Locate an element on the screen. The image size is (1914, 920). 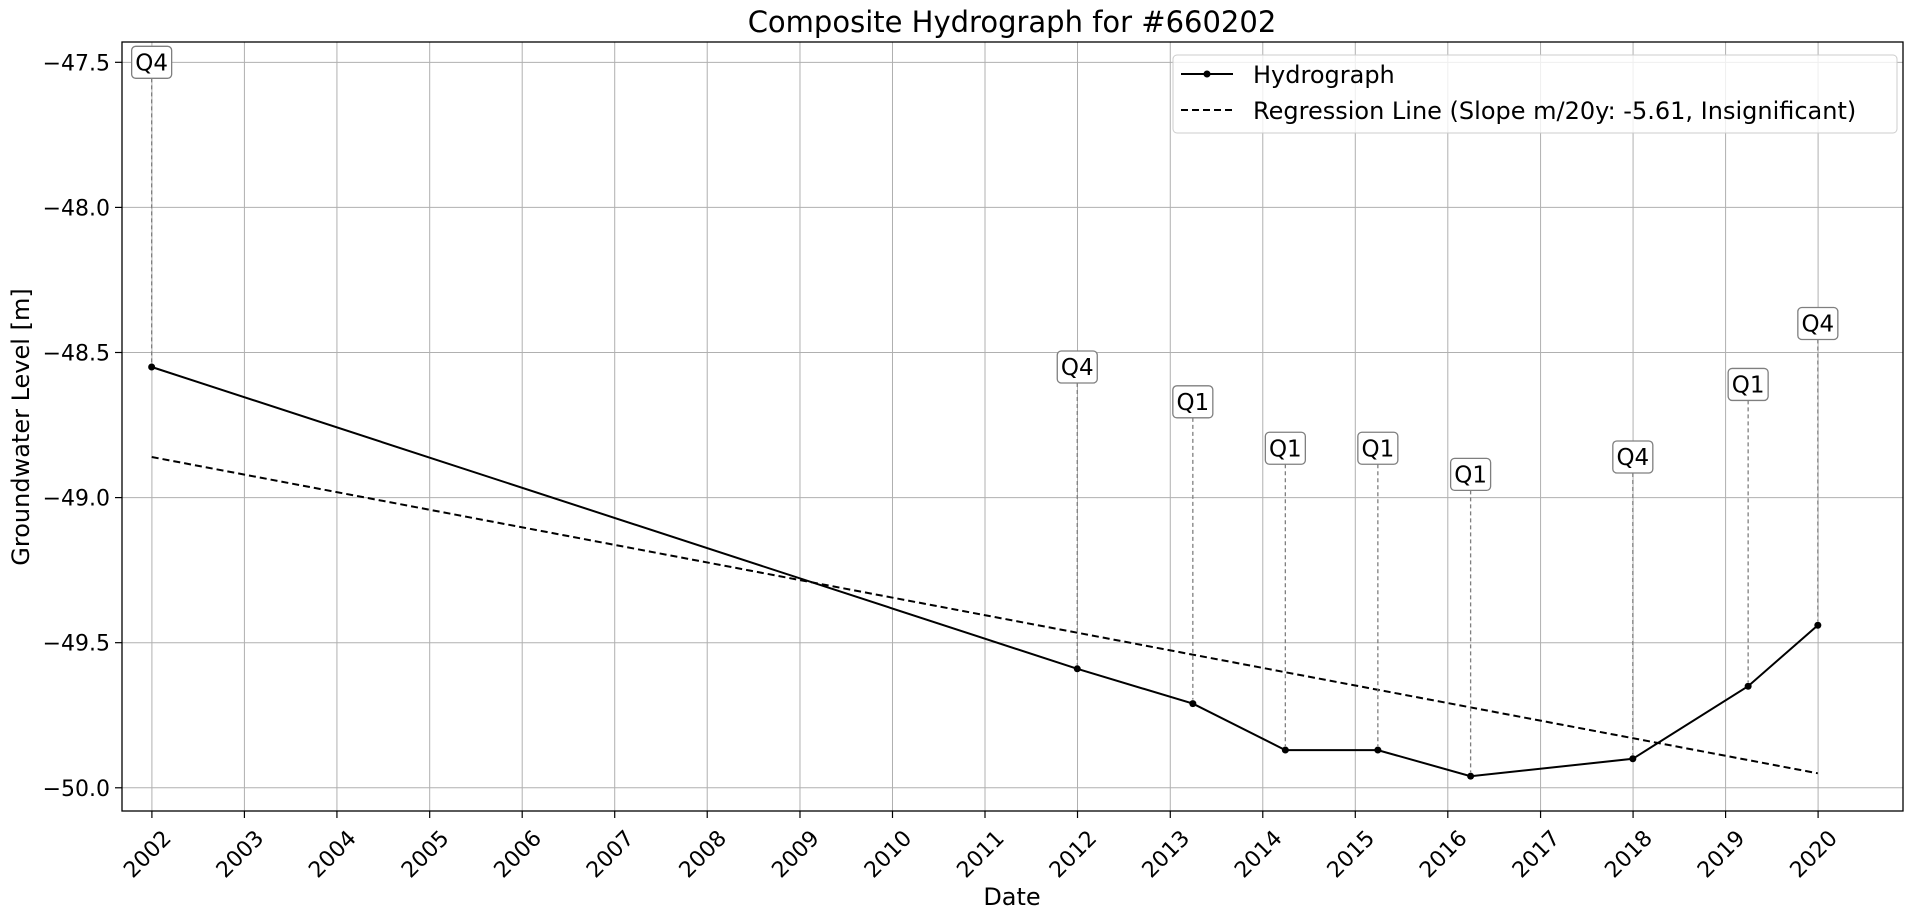
x-axis-title: Date is located at coordinates (1011, 897).